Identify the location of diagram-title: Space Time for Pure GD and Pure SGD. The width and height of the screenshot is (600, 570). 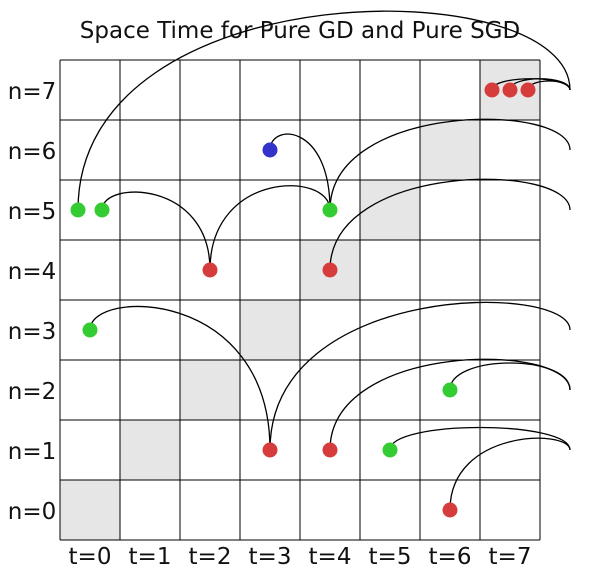
(300, 31).